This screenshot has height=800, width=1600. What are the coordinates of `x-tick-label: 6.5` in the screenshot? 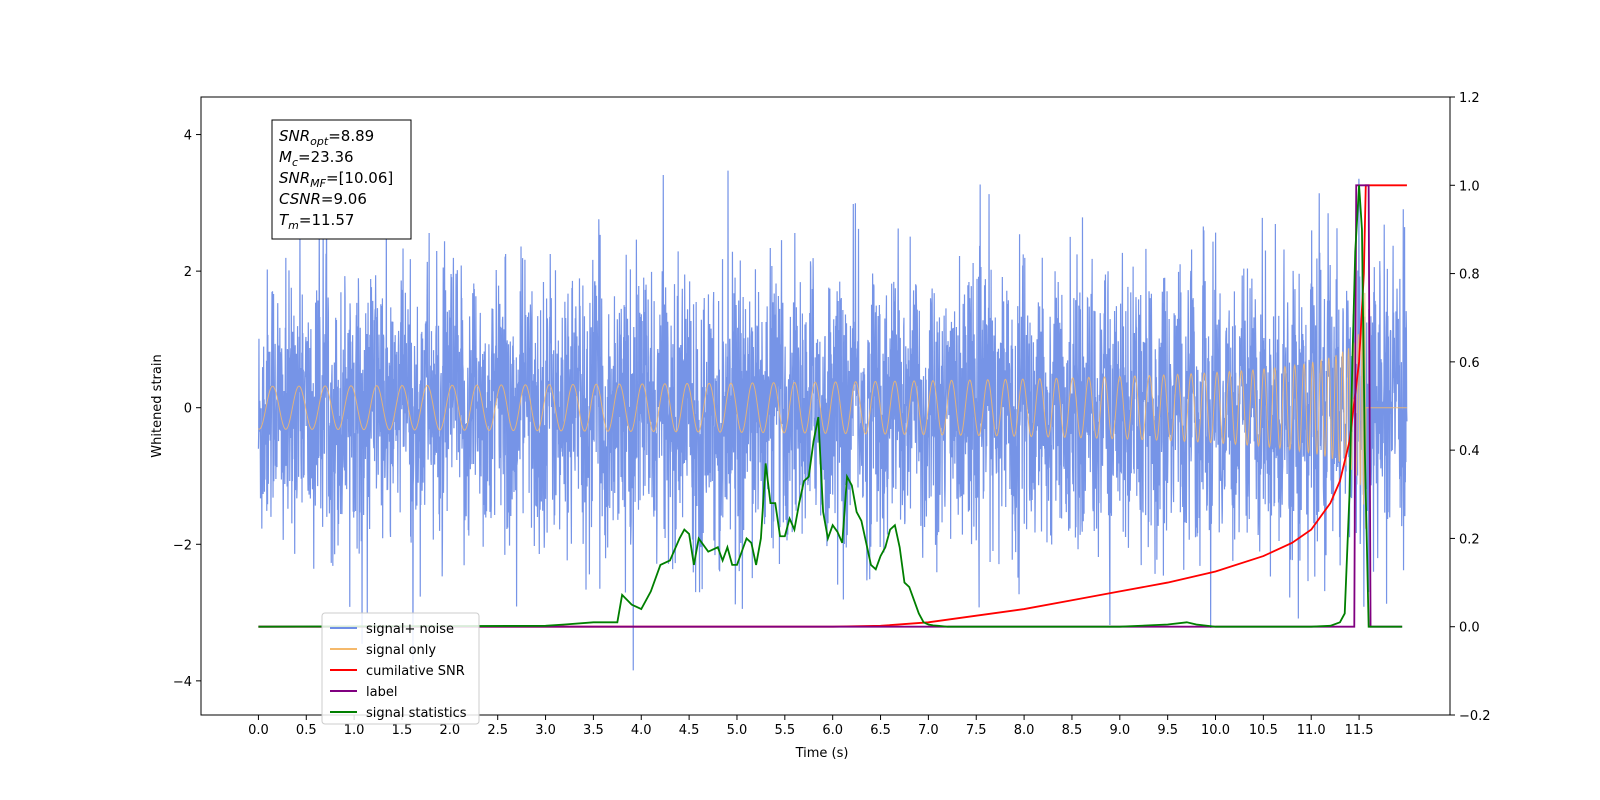 It's located at (880, 730).